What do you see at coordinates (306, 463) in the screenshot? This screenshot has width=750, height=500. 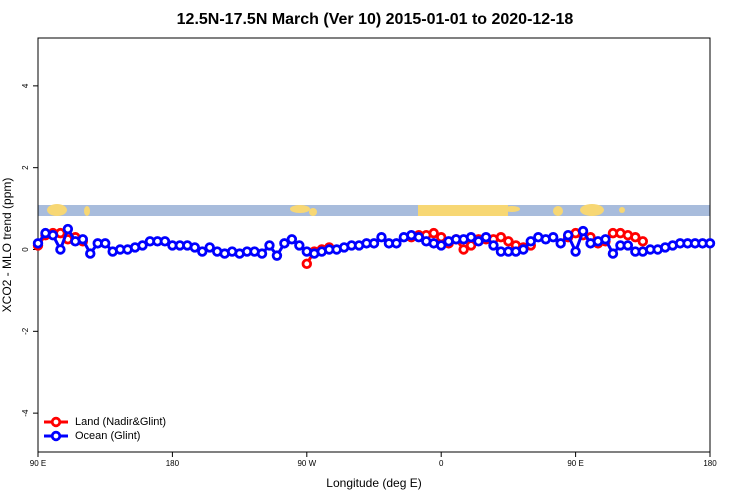 I see `x-tick-label: 90 W` at bounding box center [306, 463].